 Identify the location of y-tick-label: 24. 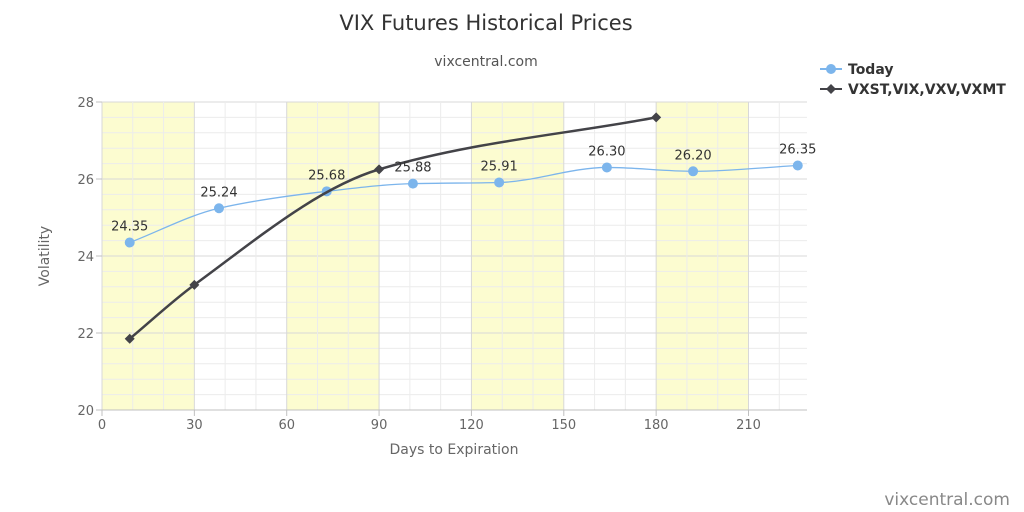
(85, 257).